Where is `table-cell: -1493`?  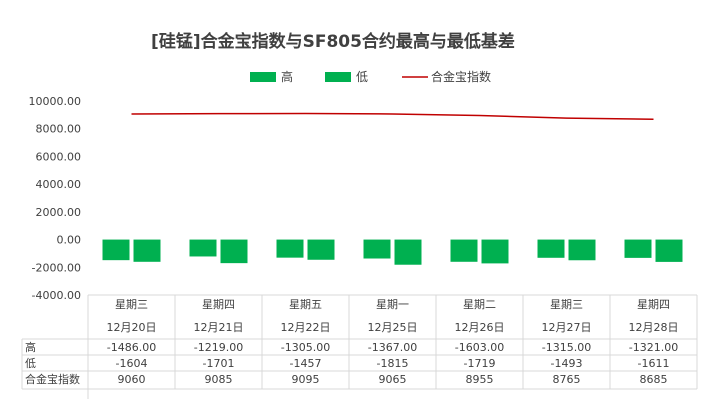
table-cell: -1493 is located at coordinates (567, 363).